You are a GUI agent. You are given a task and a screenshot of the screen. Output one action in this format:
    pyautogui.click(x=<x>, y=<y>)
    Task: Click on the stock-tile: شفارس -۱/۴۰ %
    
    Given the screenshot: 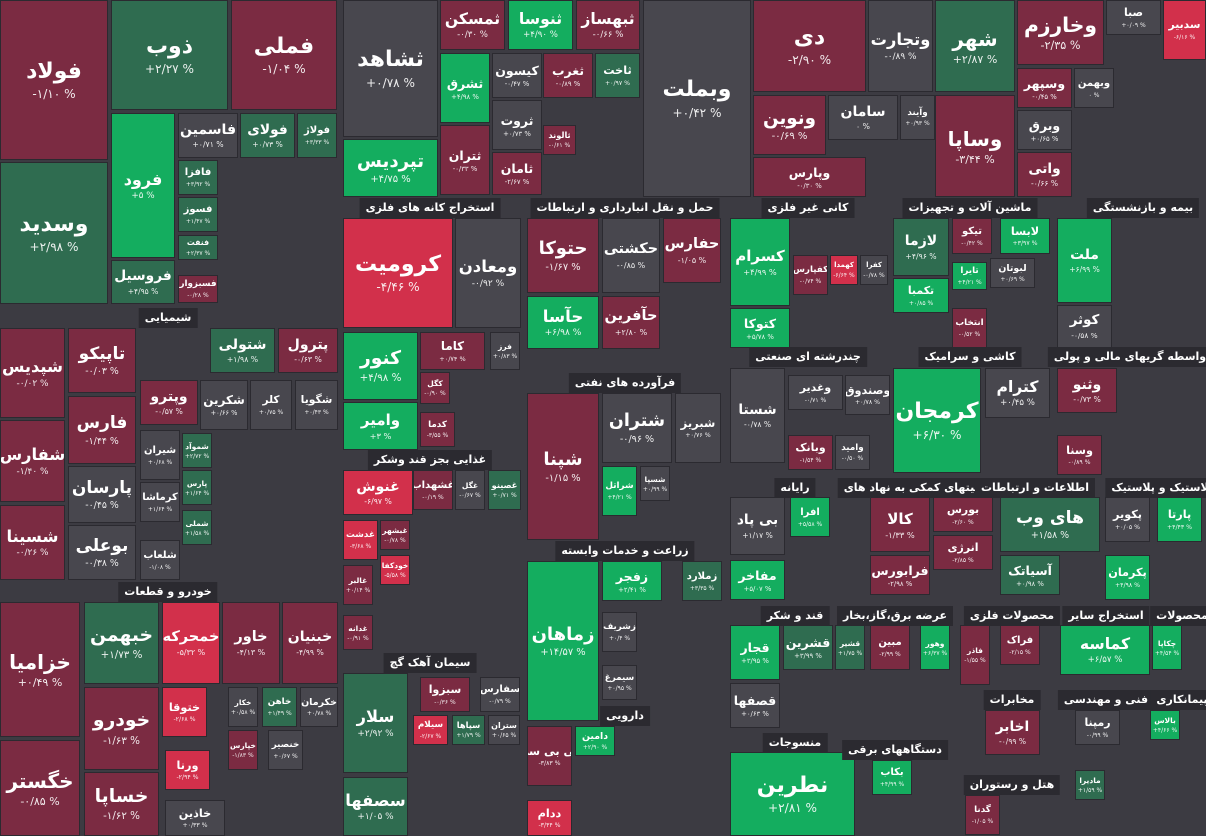 What is the action you would take?
    pyautogui.click(x=32, y=461)
    